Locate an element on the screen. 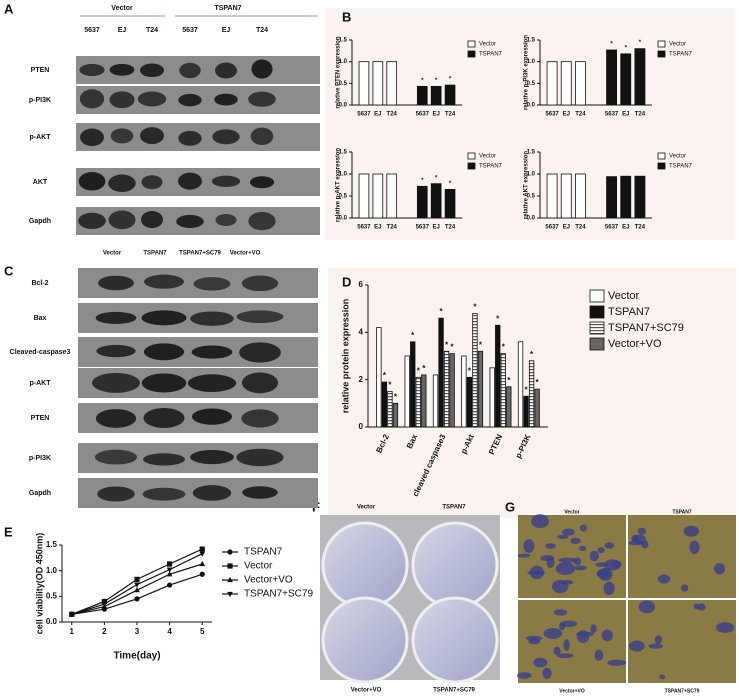 This screenshot has width=739, height=698. y-axis-title: relative p-PI3K expression is located at coordinates (527, 72).